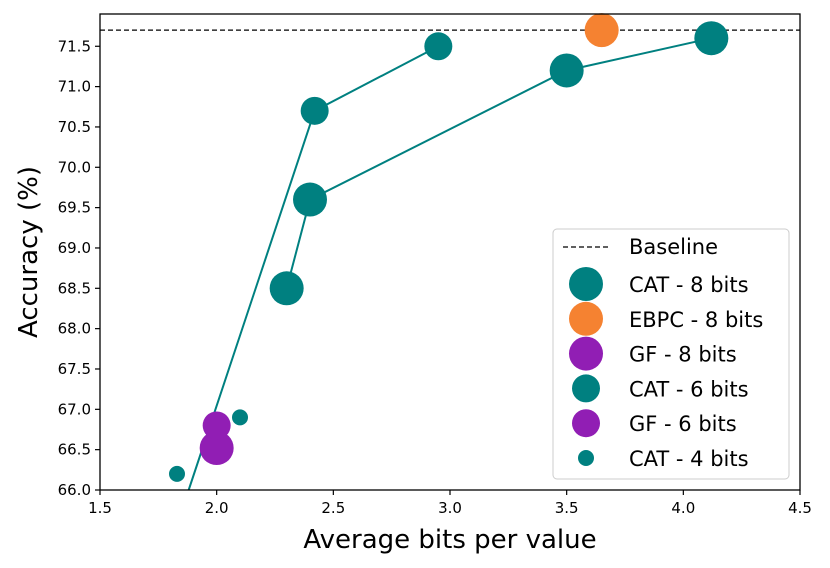  I want to click on legend-label-cat-6-bits: CAT - 6 bits, so click(689, 389).